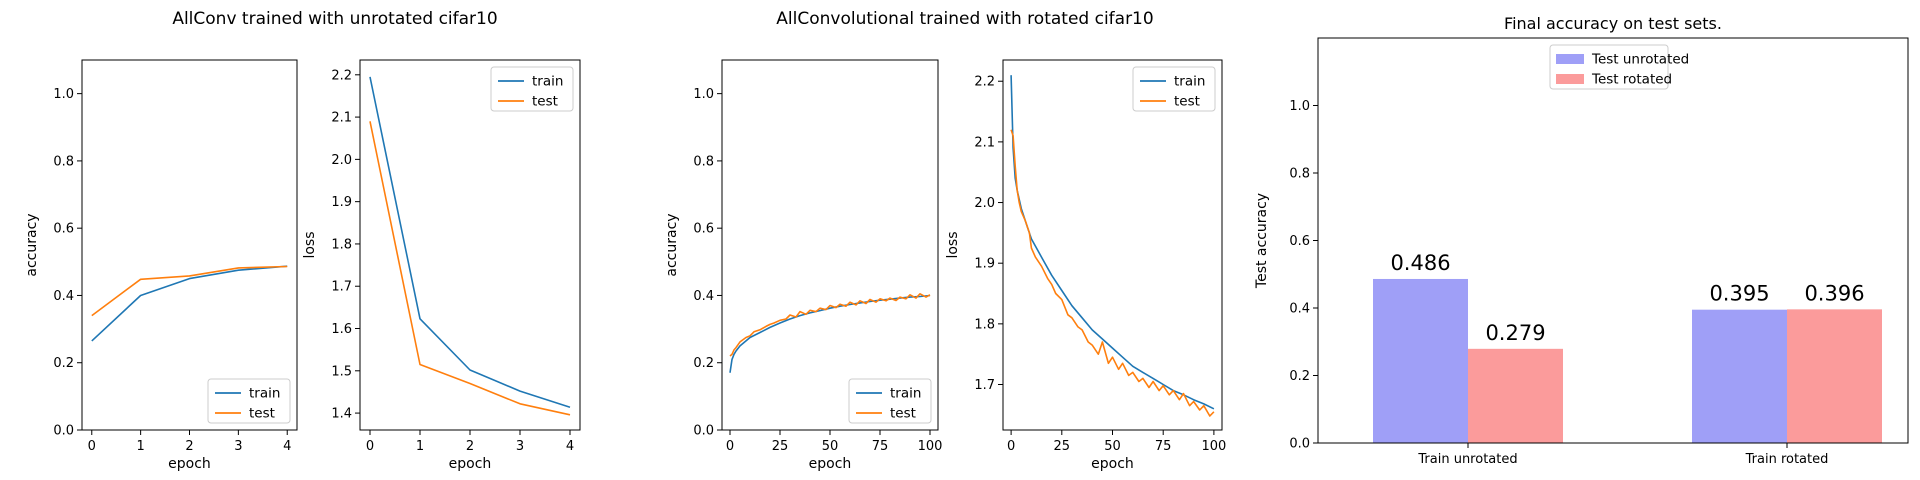 The image size is (1920, 480). I want to click on chart-title: Final accuracy on test sets., so click(1613, 23).